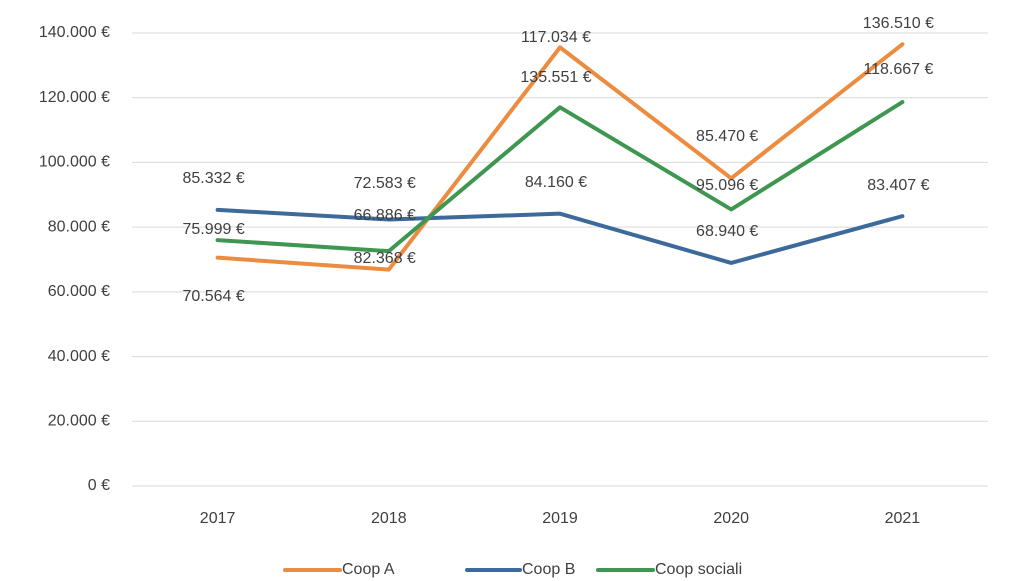 This screenshot has width=1015, height=581. Describe the element at coordinates (385, 258) in the screenshot. I see `data-label: 82.368 €` at that location.